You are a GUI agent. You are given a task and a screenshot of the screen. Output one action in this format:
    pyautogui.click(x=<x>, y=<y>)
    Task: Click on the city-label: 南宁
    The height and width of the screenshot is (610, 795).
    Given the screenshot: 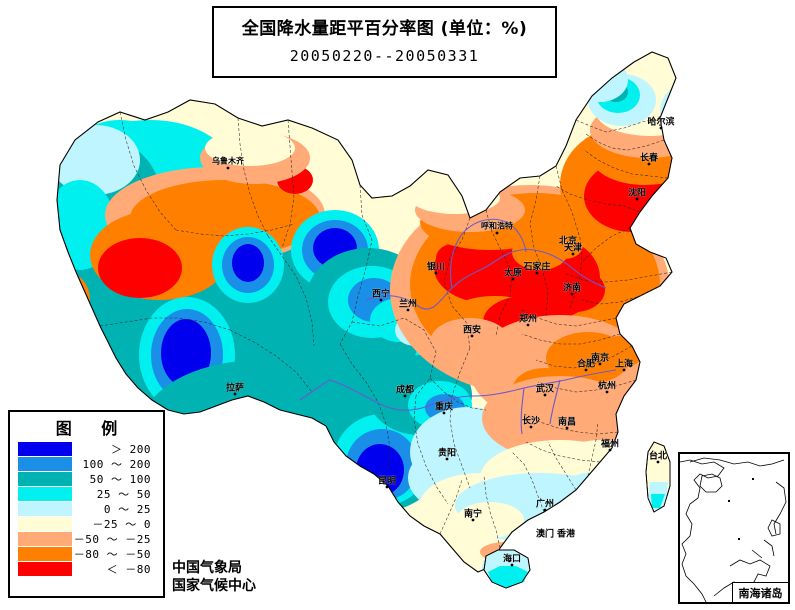 What is the action you would take?
    pyautogui.click(x=473, y=514)
    